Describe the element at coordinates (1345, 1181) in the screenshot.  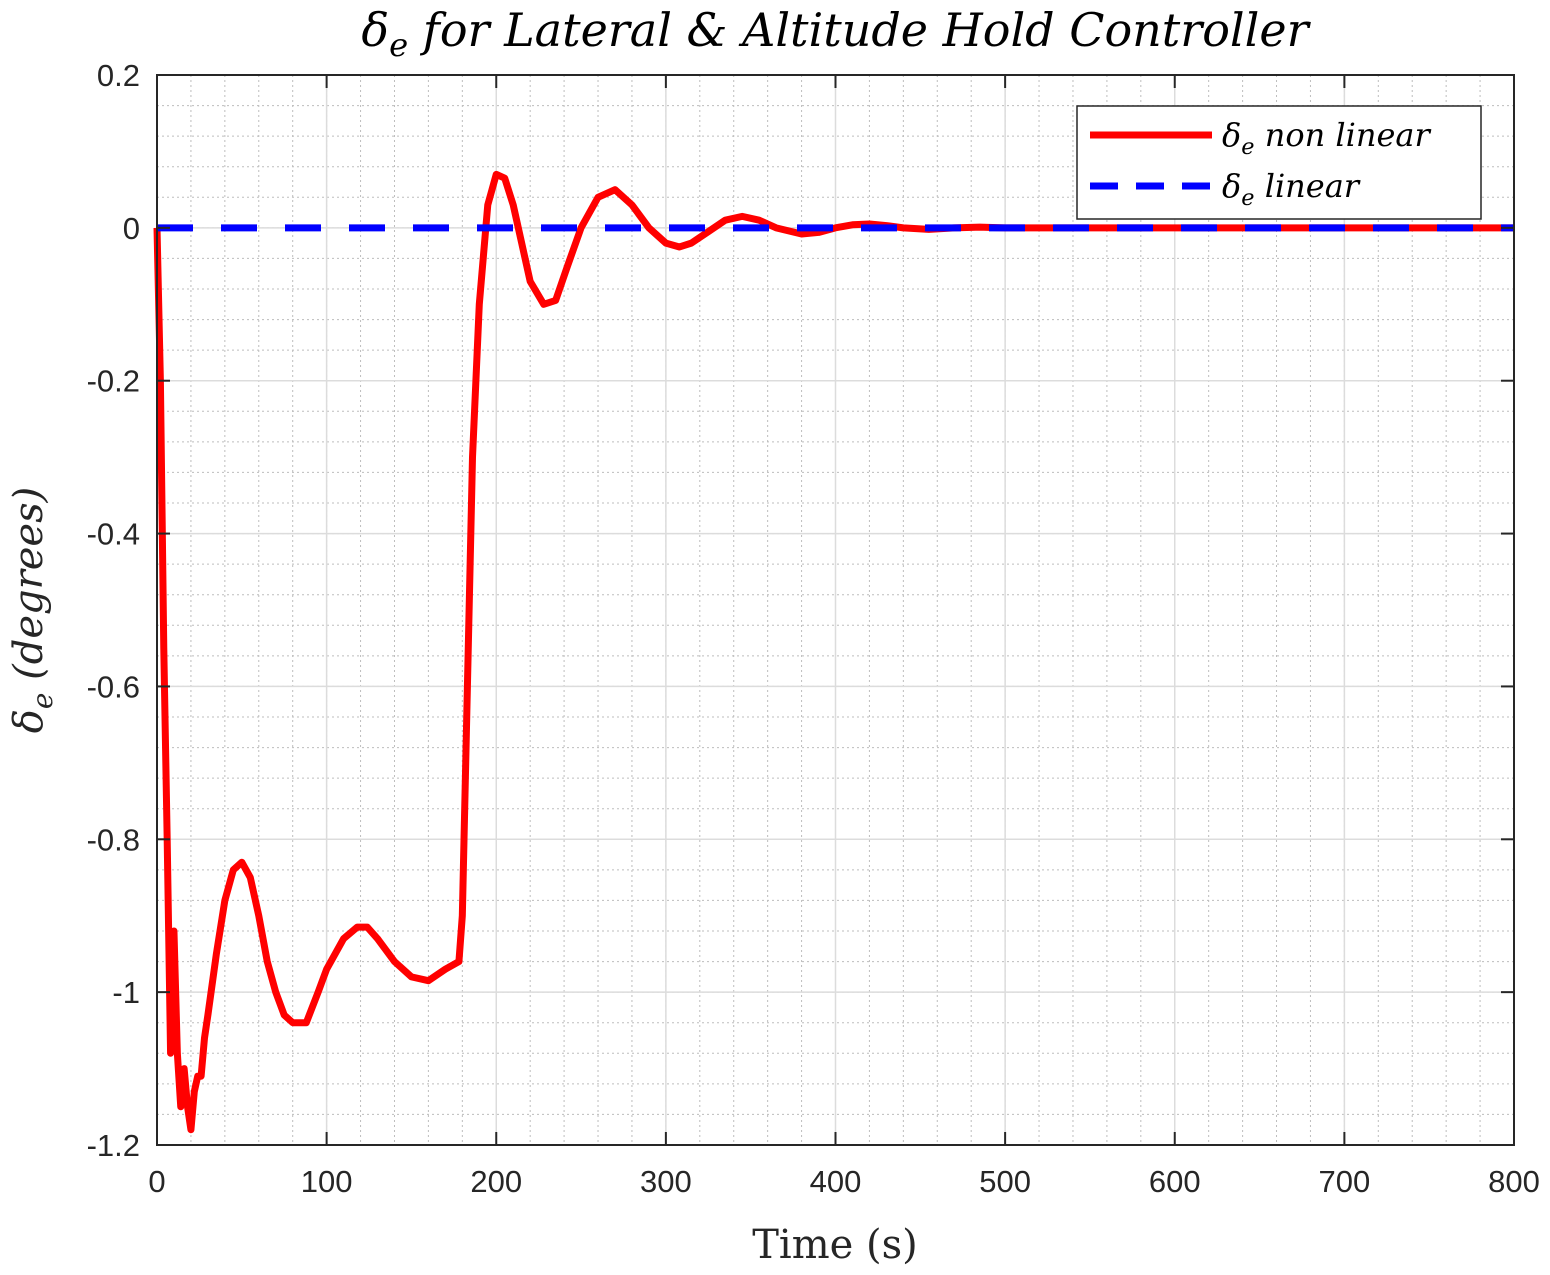
I see `x-tick-label: 700` at that location.